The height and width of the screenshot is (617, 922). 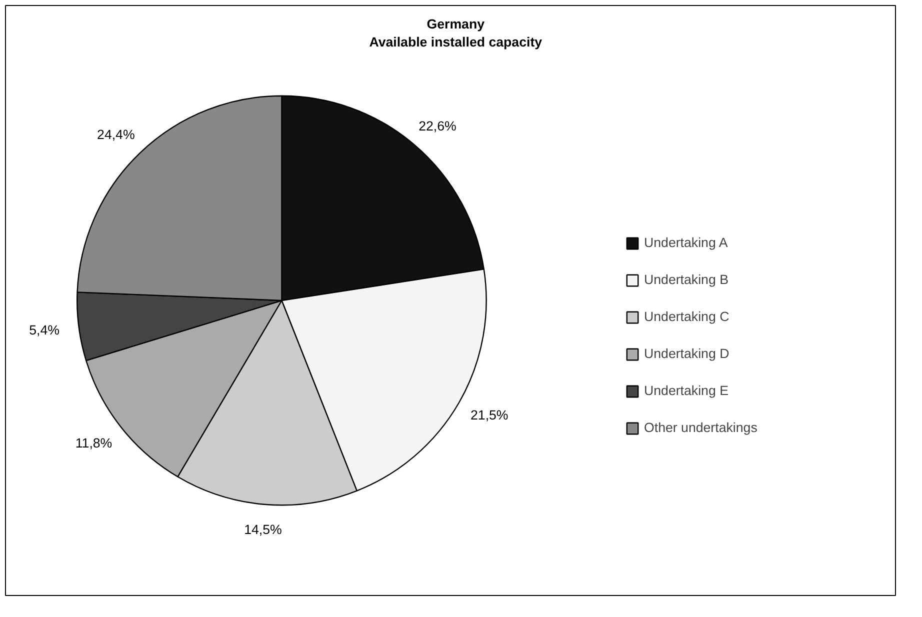 I want to click on legend-label: Other undertakings, so click(x=701, y=427).